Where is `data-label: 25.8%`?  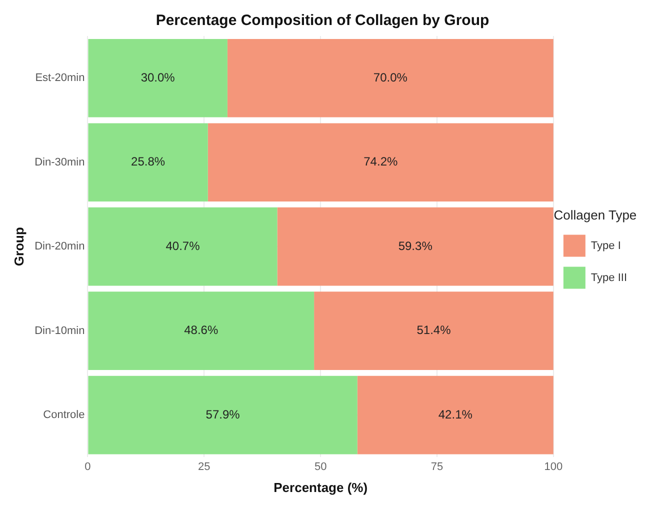
data-label: 25.8% is located at coordinates (148, 161).